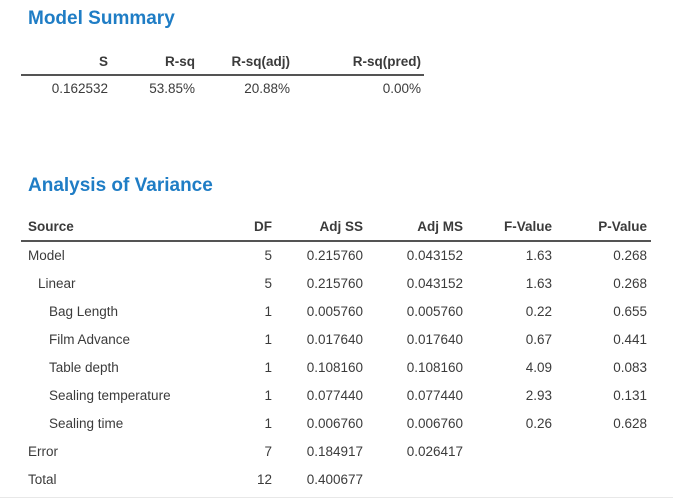 Image resolution: width=673 pixels, height=500 pixels. I want to click on source-cell: Table depth, so click(84, 367).